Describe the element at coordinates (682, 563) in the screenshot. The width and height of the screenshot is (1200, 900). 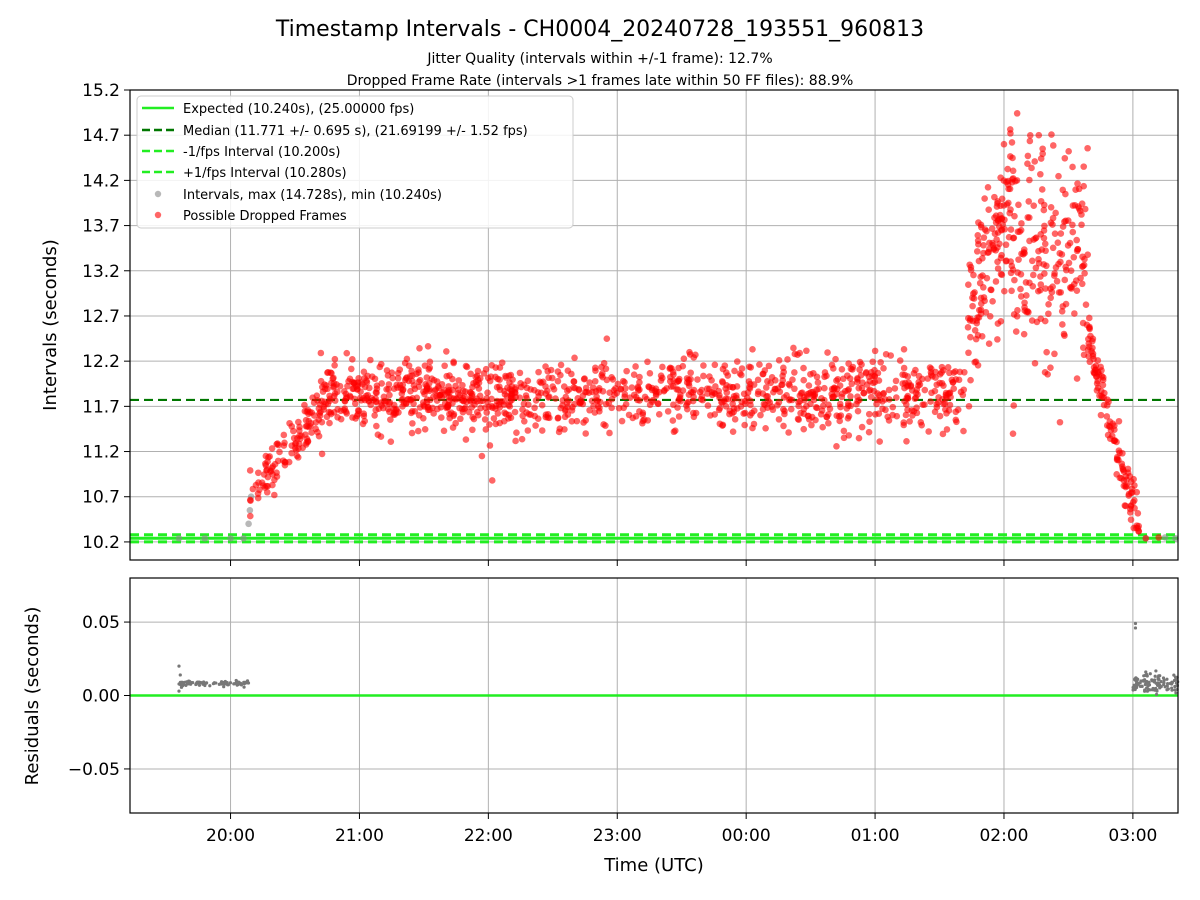
I see `top-x-ticks` at that location.